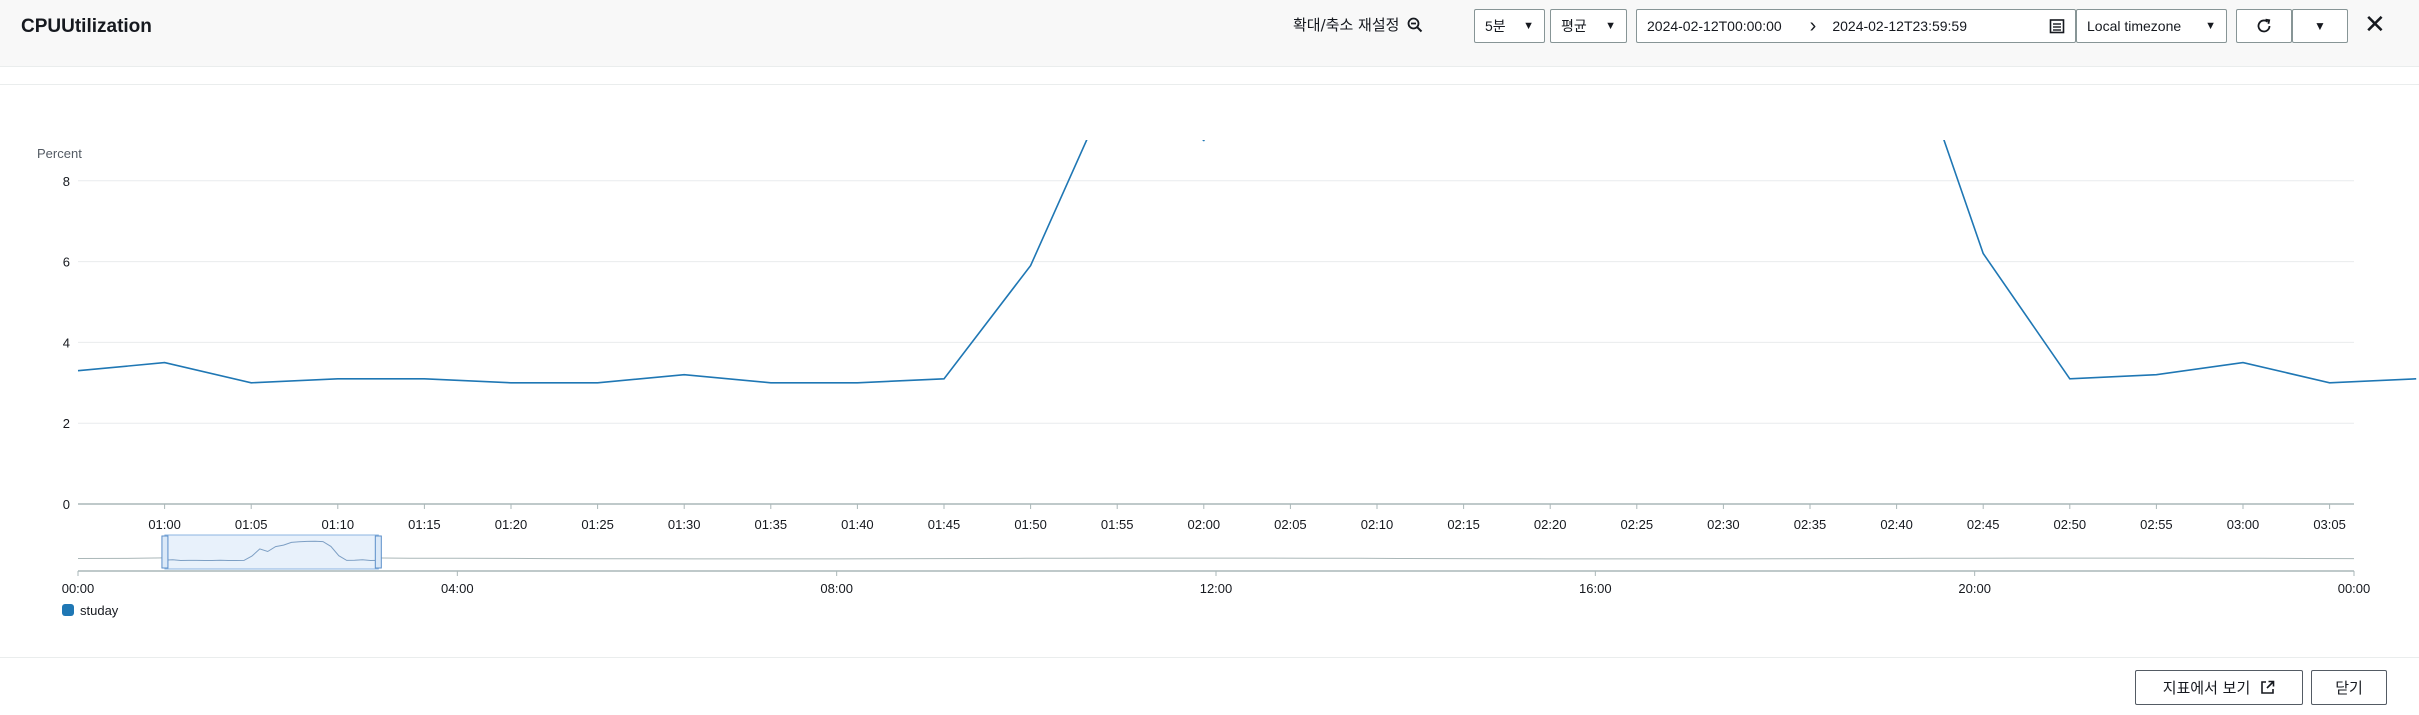 This screenshot has width=2419, height=715. What do you see at coordinates (1637, 524) in the screenshot?
I see `x-tick-label: 02:25` at bounding box center [1637, 524].